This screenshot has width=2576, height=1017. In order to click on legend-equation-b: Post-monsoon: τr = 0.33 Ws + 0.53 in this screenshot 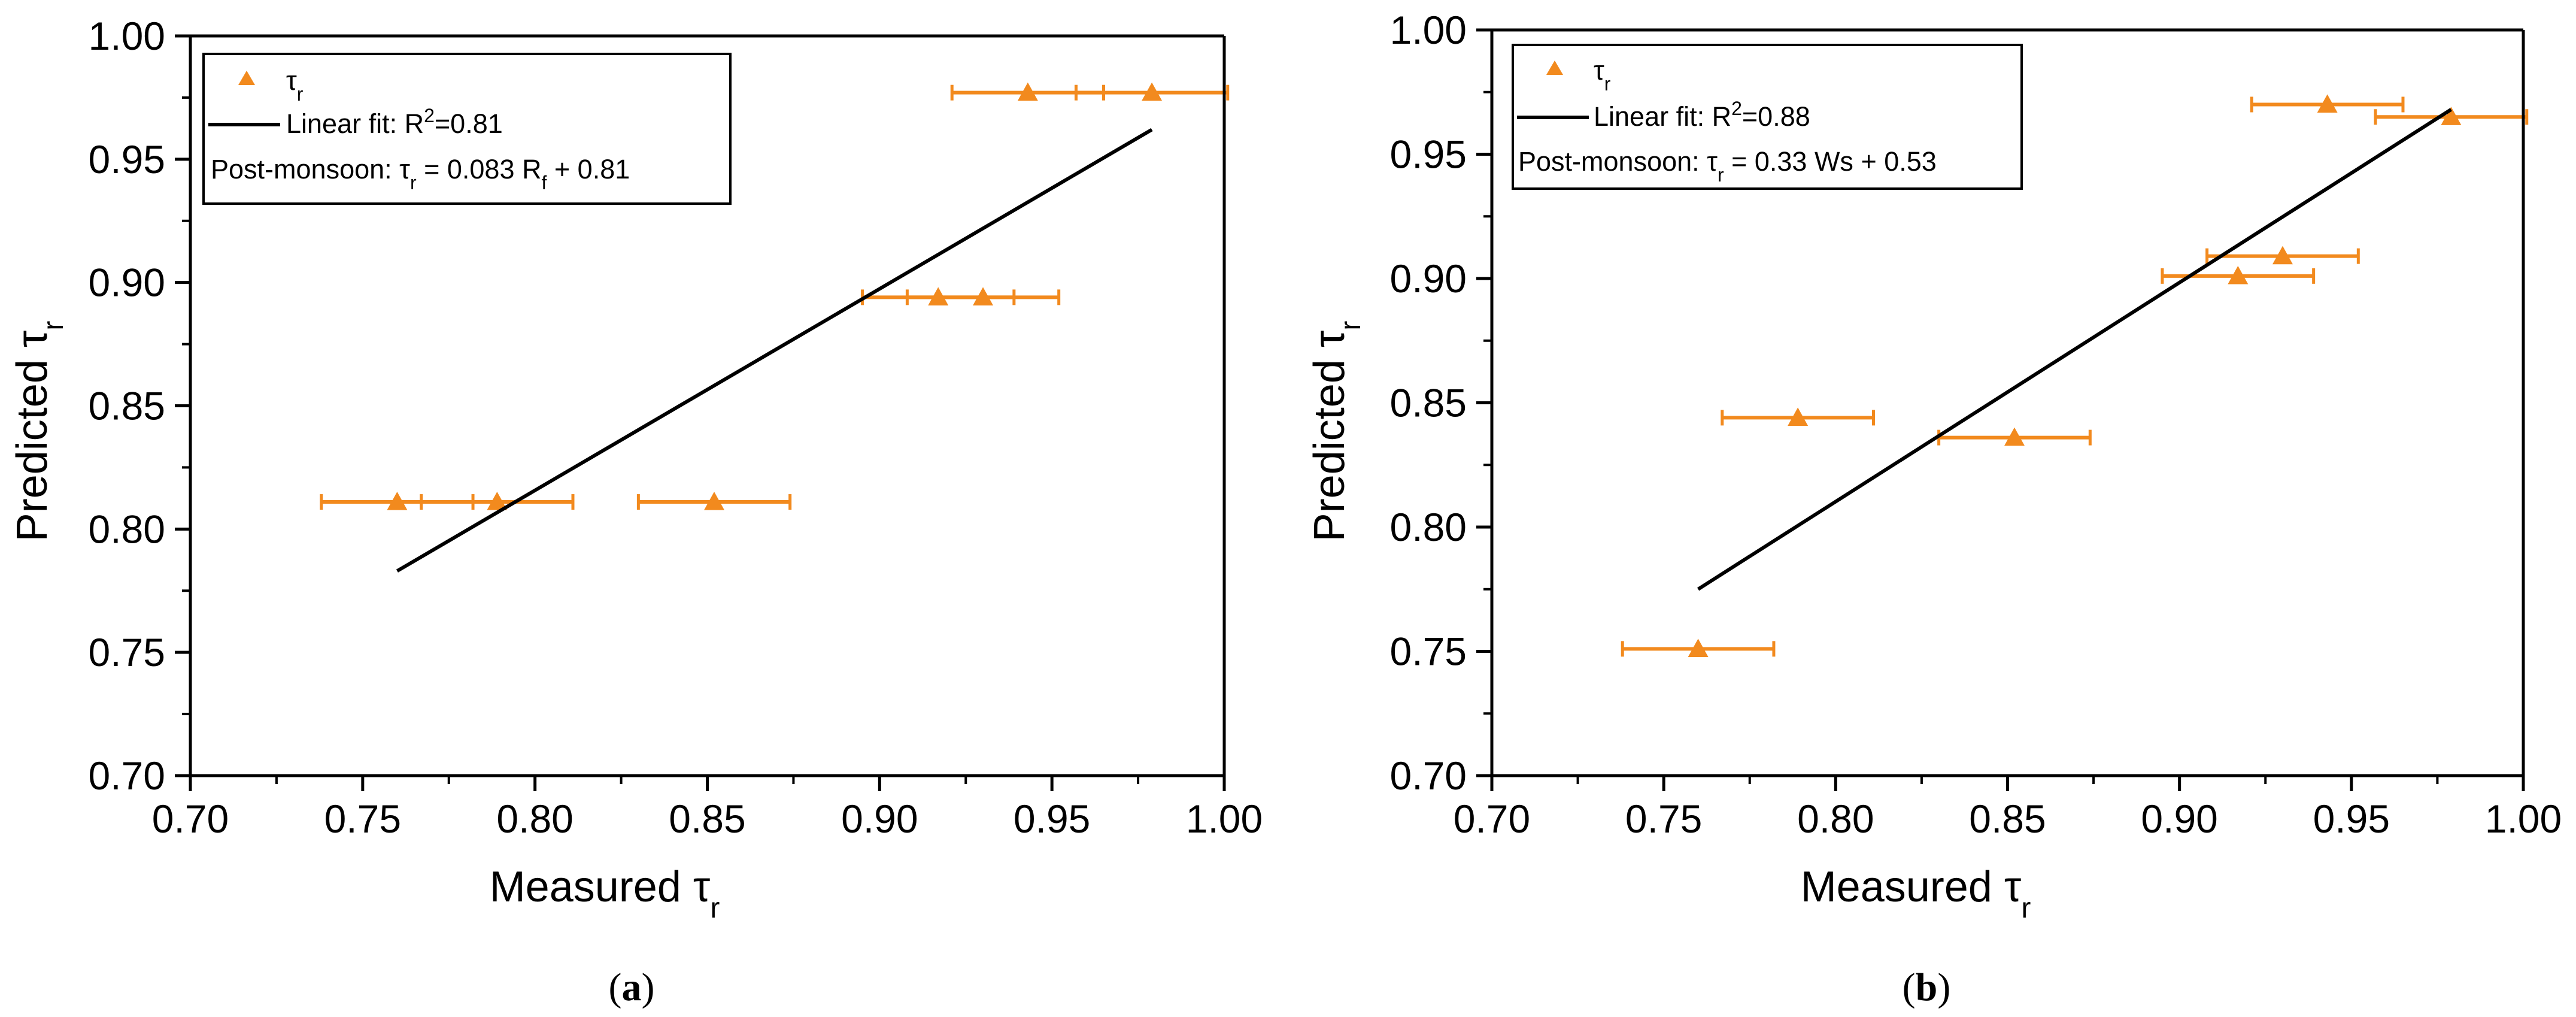, I will do `click(1727, 166)`.